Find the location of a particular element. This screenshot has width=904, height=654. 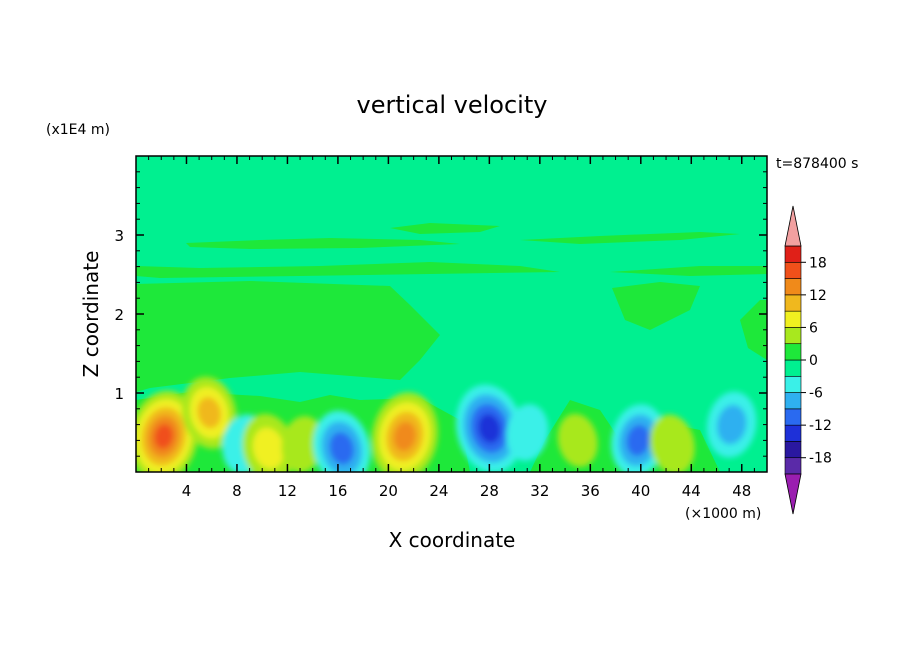

colorbar-tick-label: -12 is located at coordinates (820, 426).